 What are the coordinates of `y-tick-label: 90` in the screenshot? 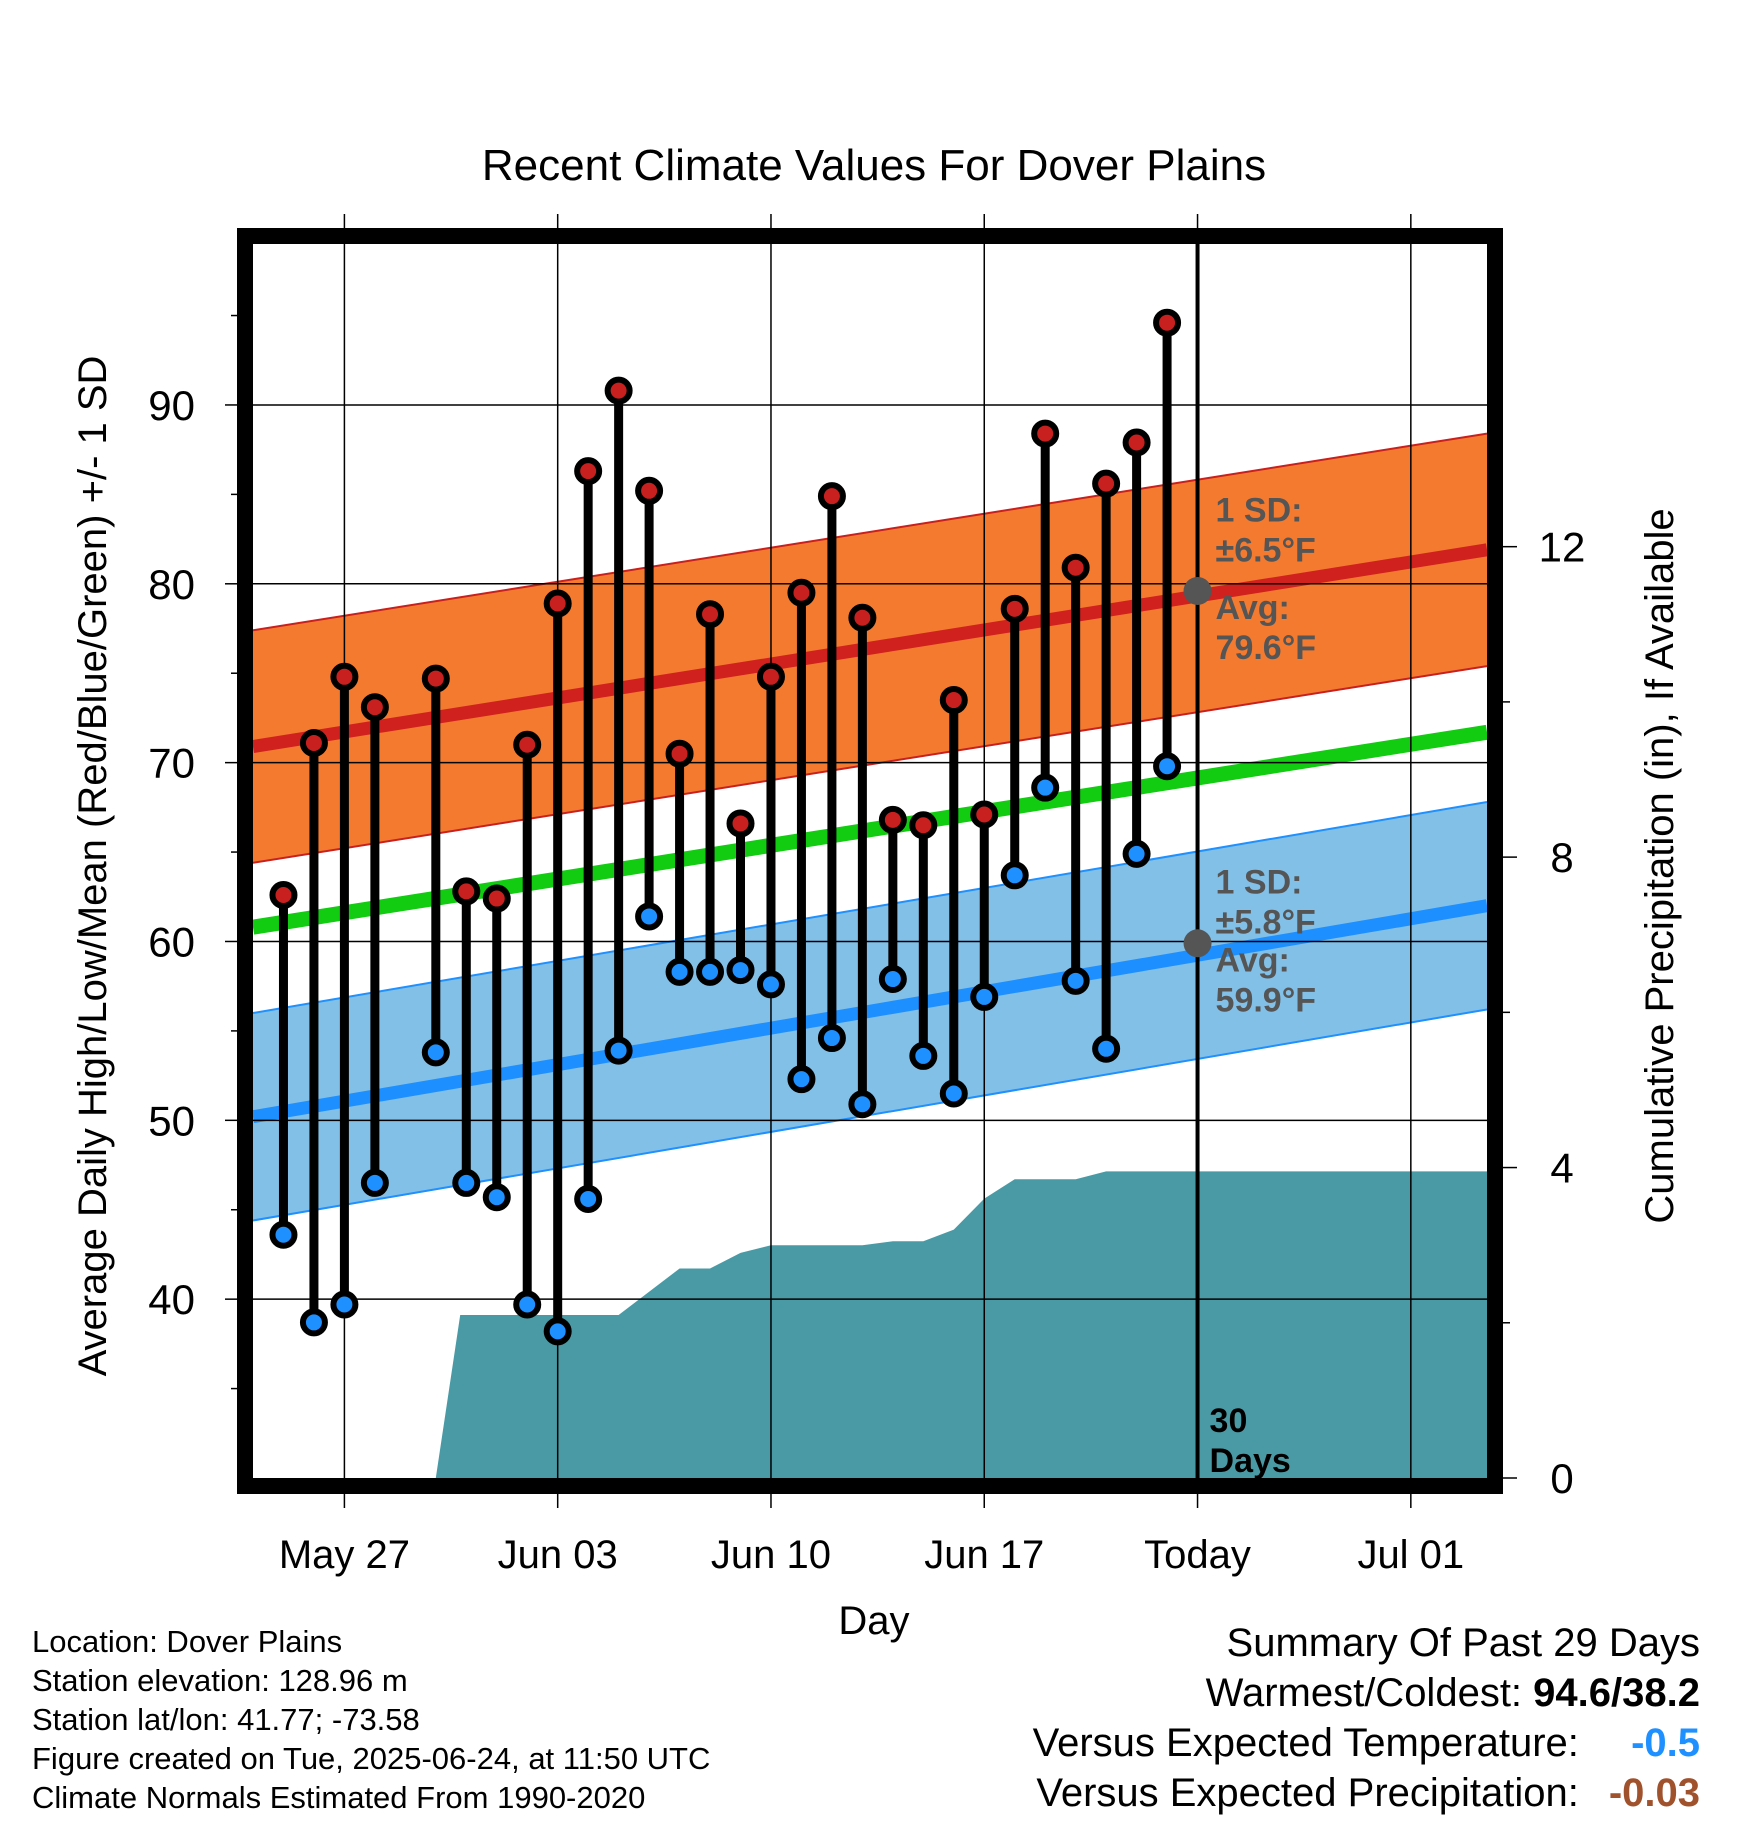 It's located at (171, 405).